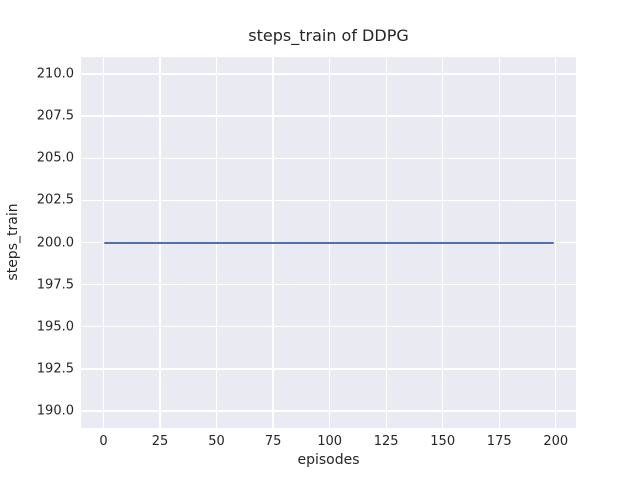 The image size is (640, 480). Describe the element at coordinates (55, 200) in the screenshot. I see `y-tick-label: 202.5` at that location.